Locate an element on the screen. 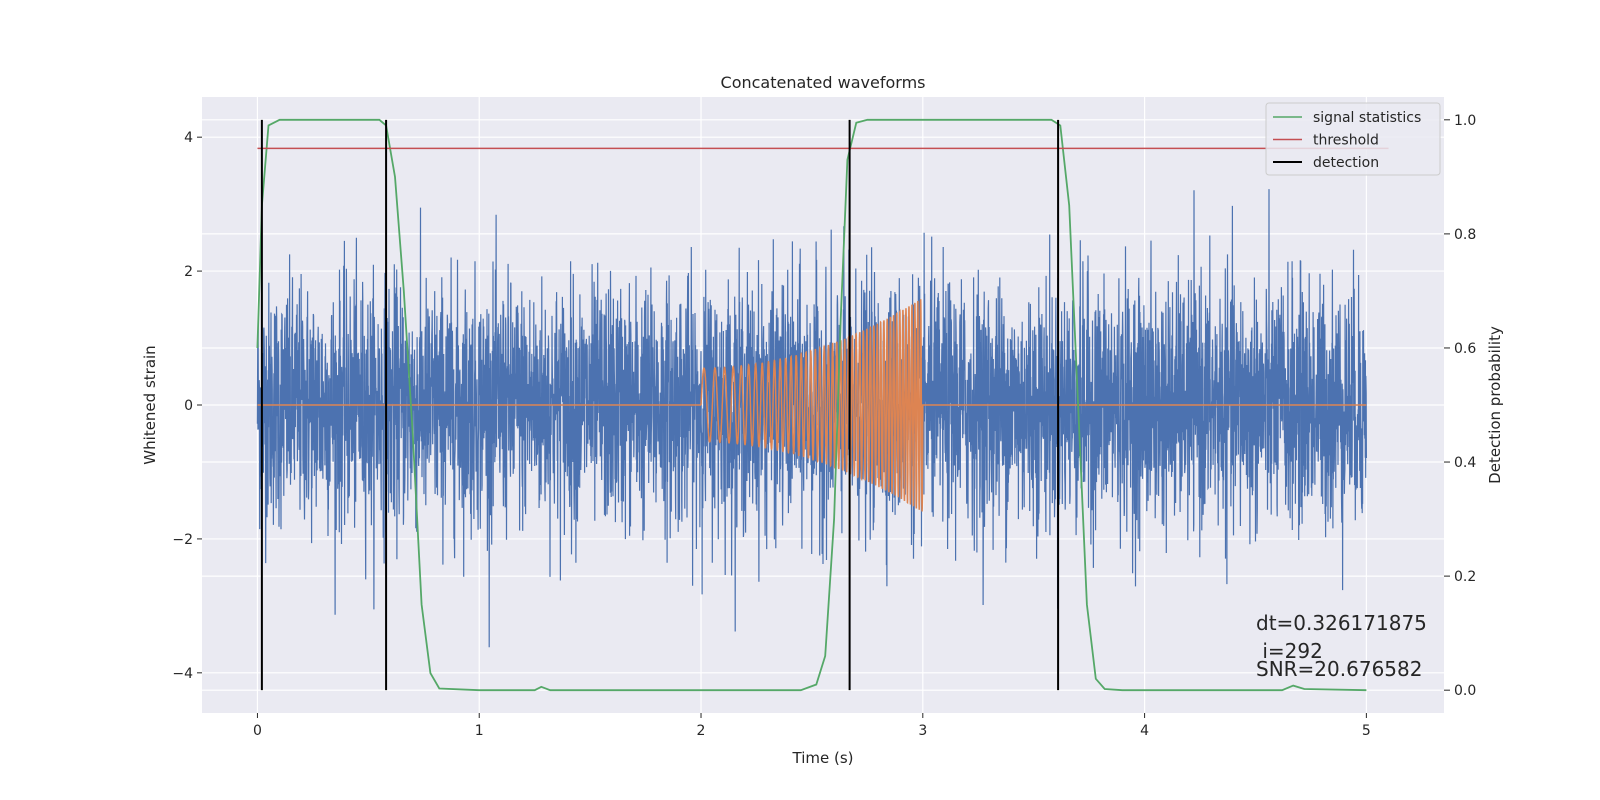 This screenshot has height=800, width=1600. y-axis-left: −4 −2 0 2 4 is located at coordinates (187, 406).